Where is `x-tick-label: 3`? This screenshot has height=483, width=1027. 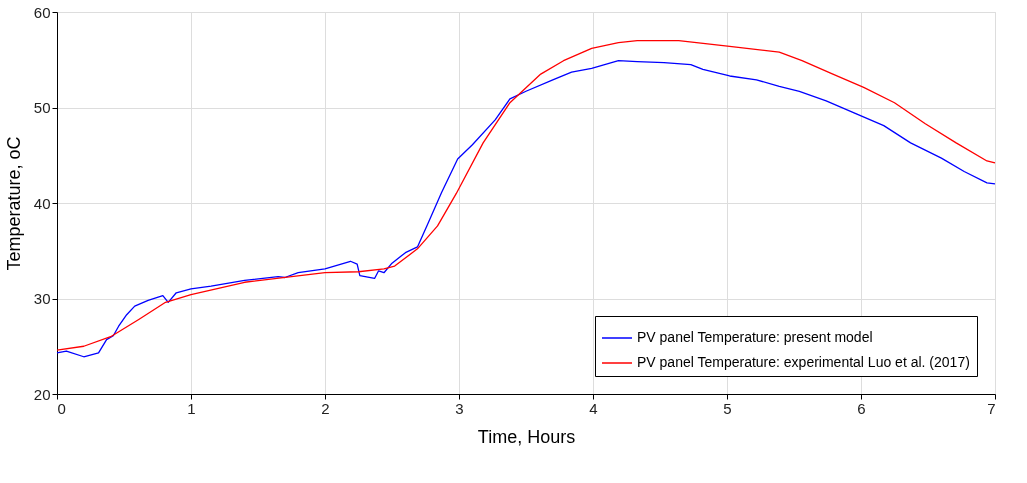
x-tick-label: 3 is located at coordinates (459, 408).